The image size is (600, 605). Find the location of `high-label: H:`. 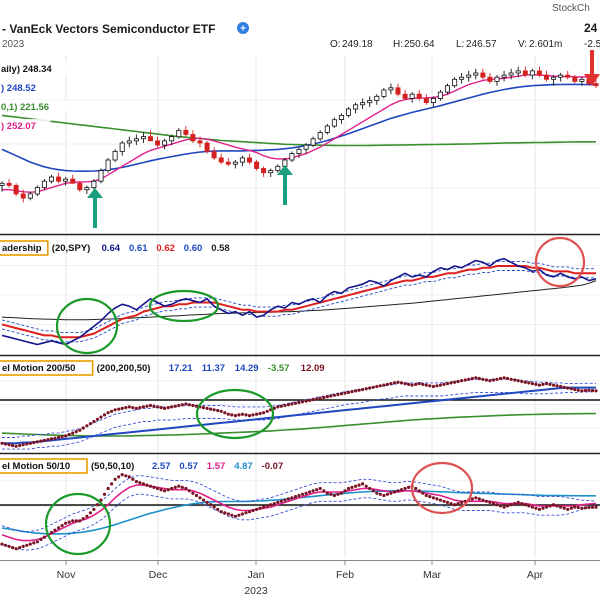

high-label: H: is located at coordinates (398, 44).